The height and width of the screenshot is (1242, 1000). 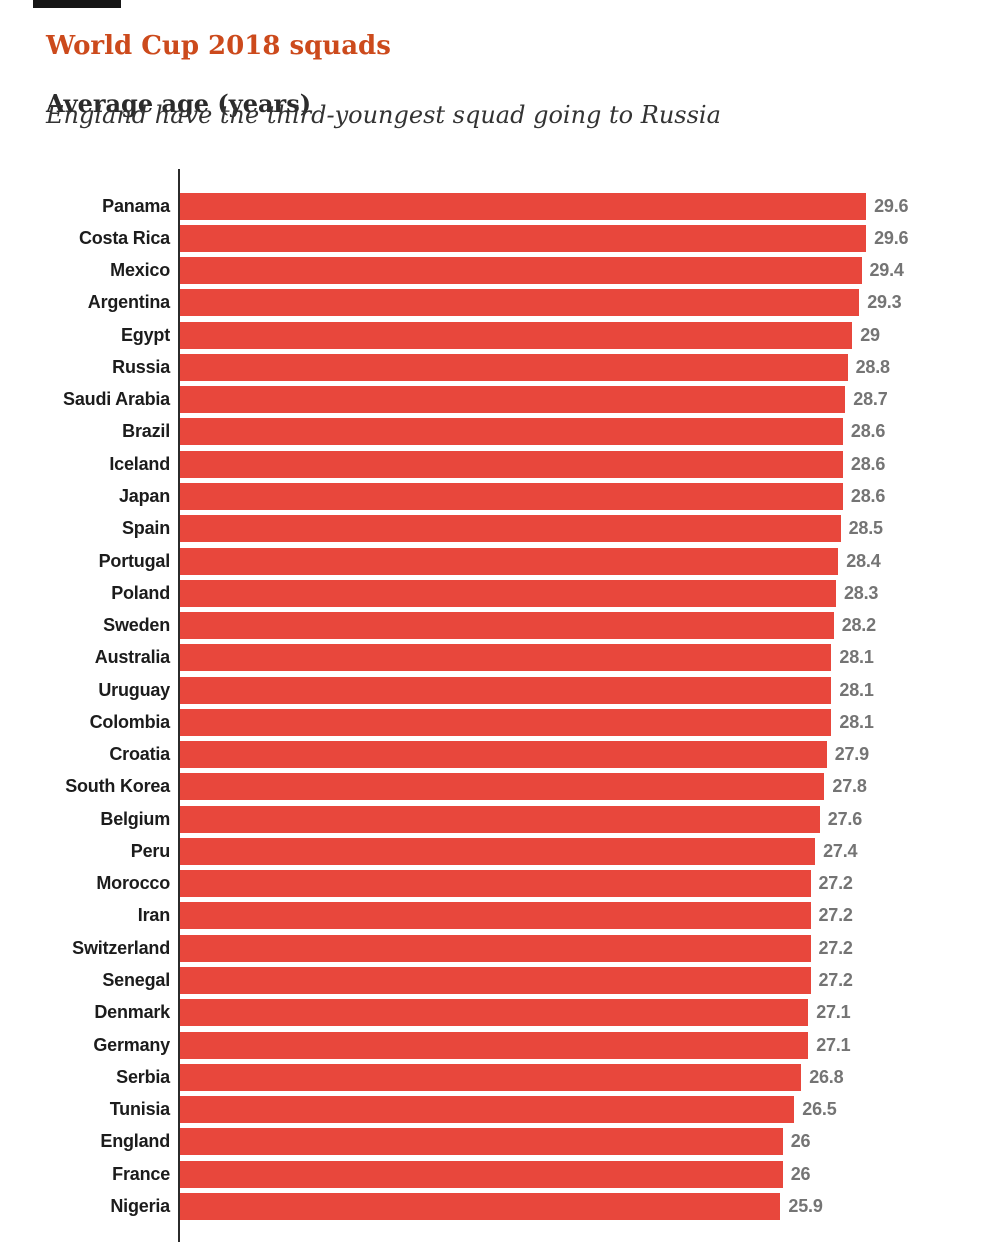 I want to click on chart-row: Iran 27.2, so click(x=454, y=916).